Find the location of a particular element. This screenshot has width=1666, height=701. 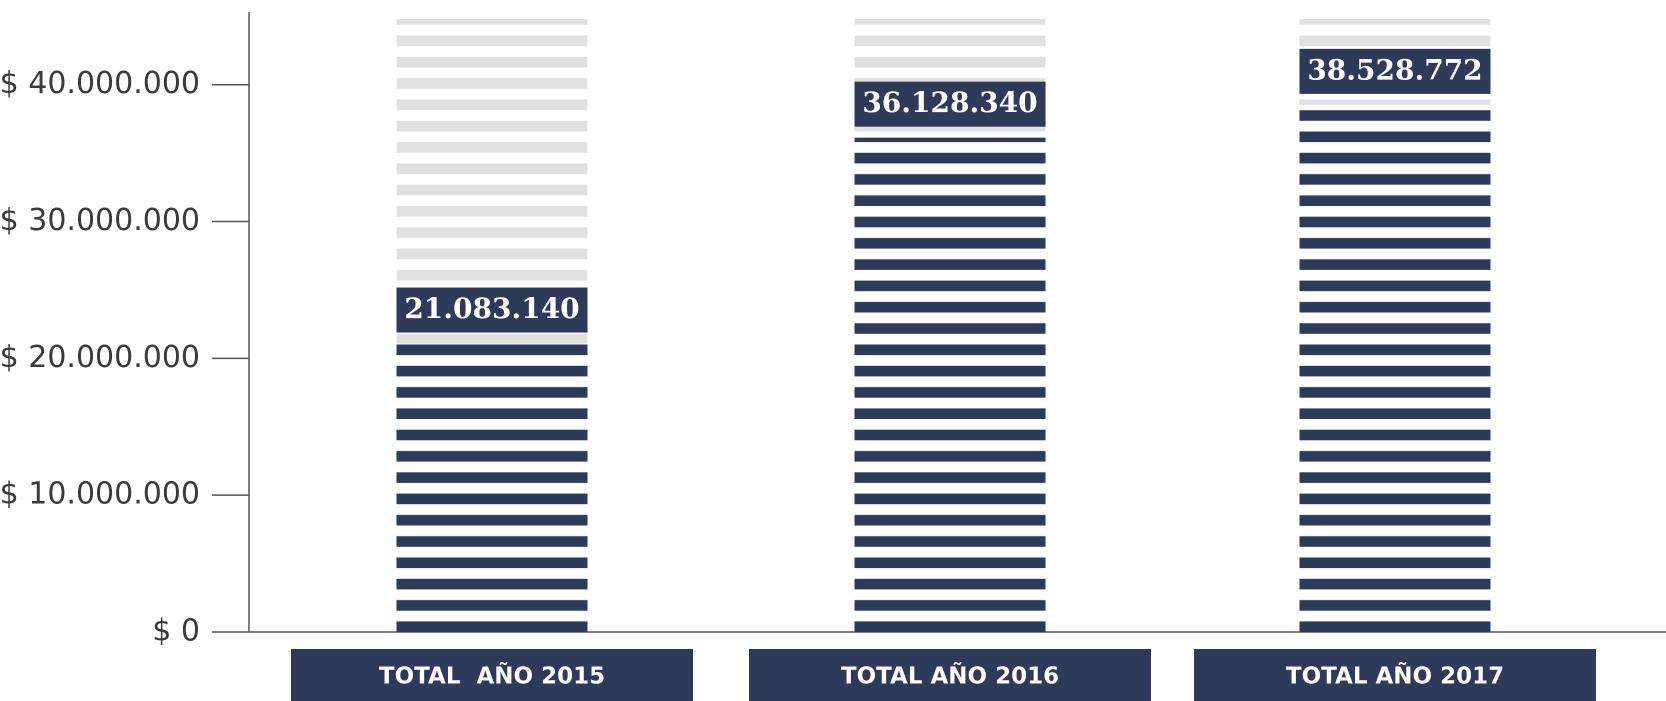

x-tick-label: TOTAL AÑO 2016 is located at coordinates (950, 676).